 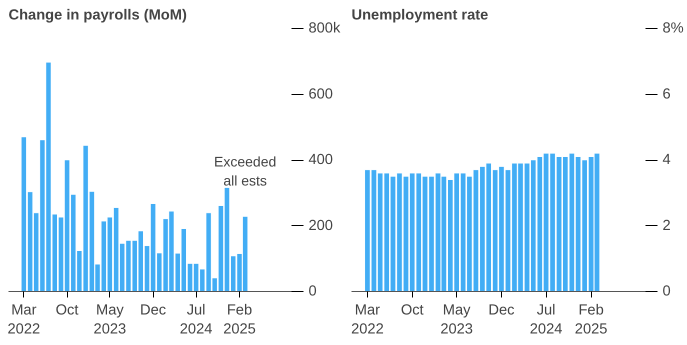 I want to click on chart-title: Unemployment rate, so click(x=420, y=16).